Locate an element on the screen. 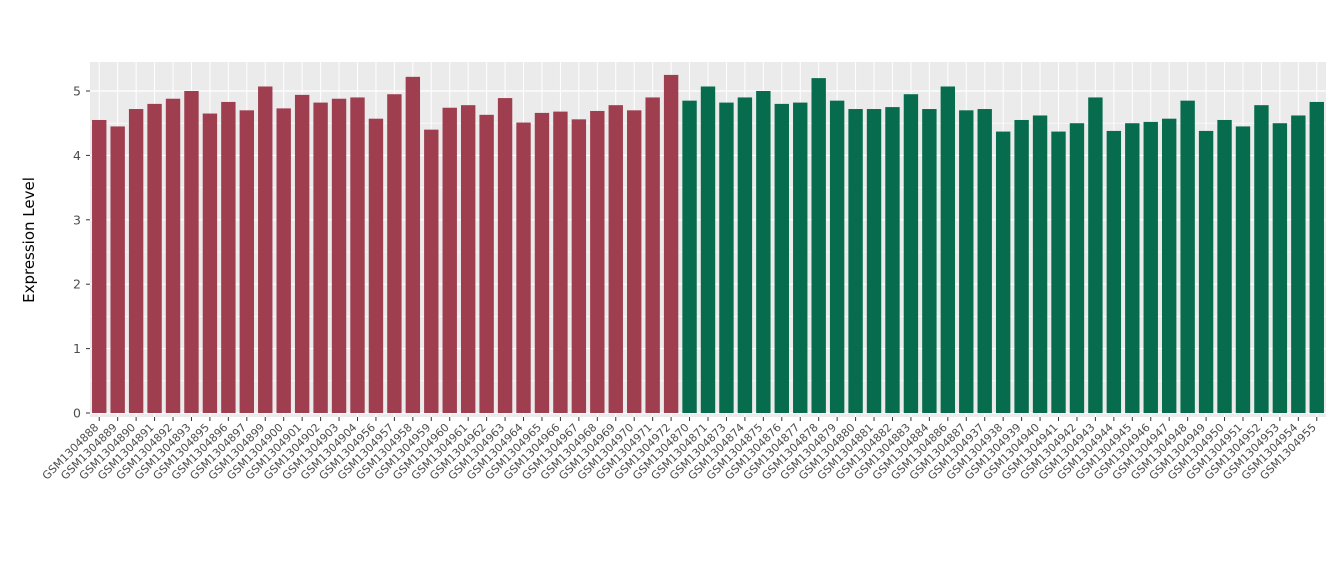  bar-GSM1304870 is located at coordinates (689, 256).